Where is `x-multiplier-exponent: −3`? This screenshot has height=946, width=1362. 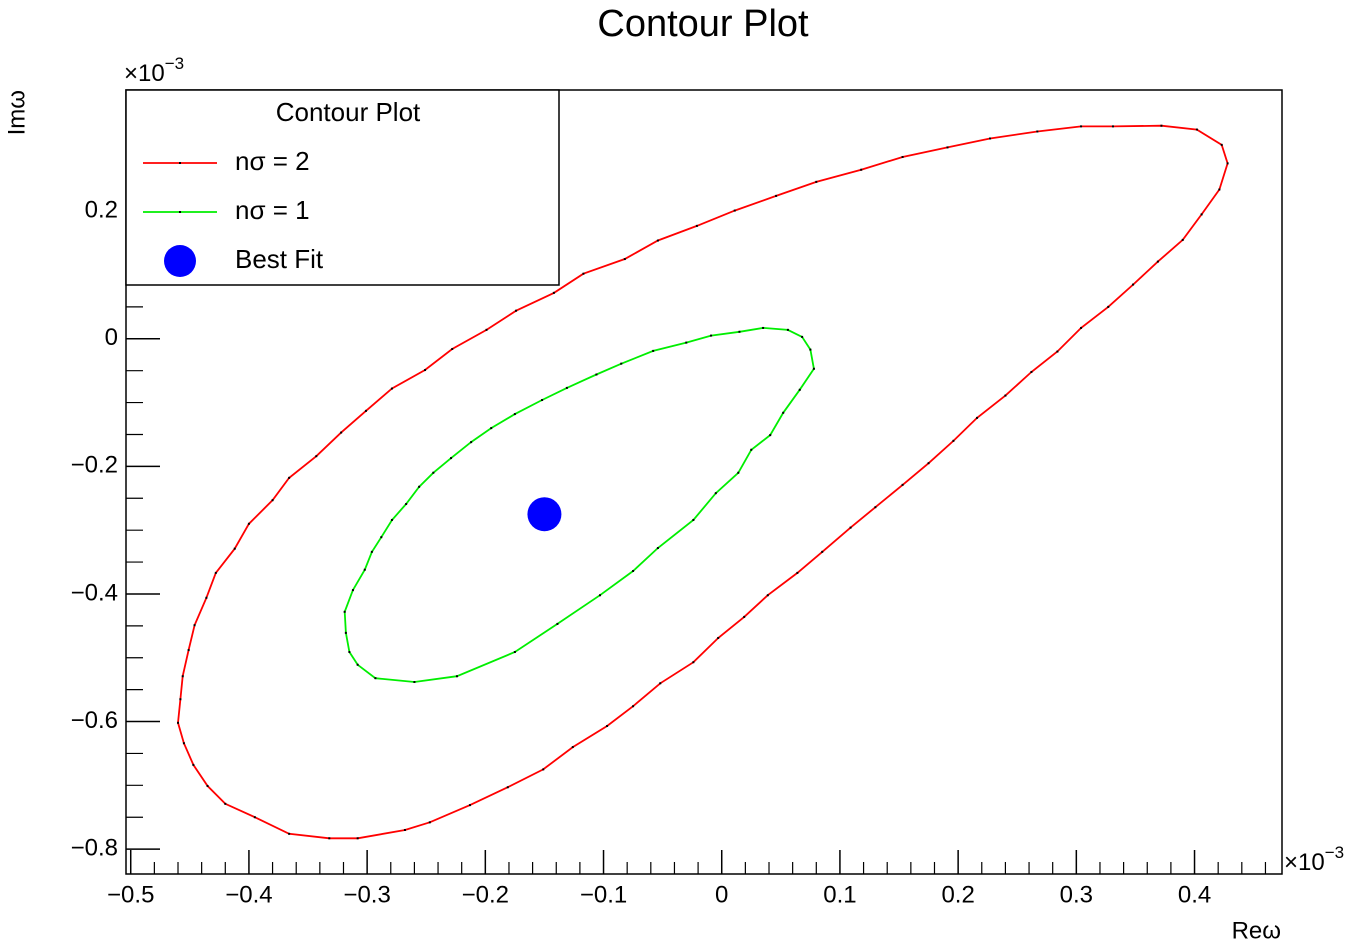 x-multiplier-exponent: −3 is located at coordinates (1334, 852).